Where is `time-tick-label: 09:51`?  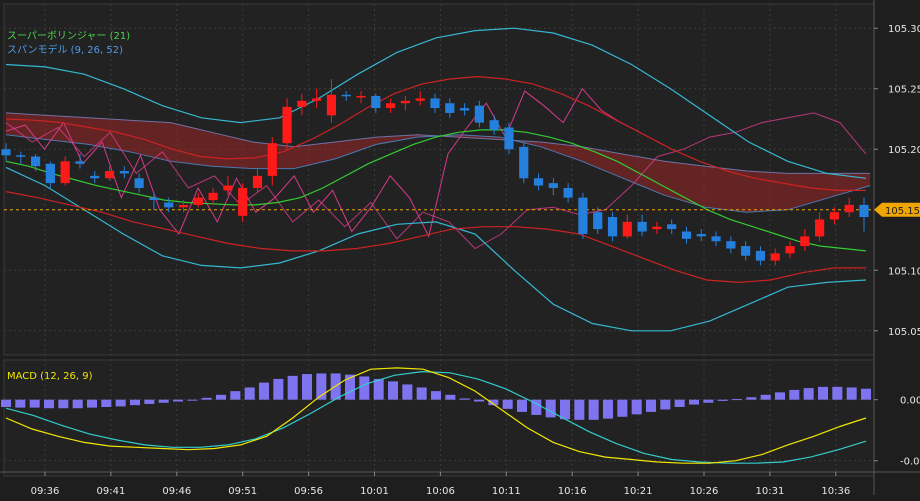
time-tick-label: 09:51 is located at coordinates (242, 491).